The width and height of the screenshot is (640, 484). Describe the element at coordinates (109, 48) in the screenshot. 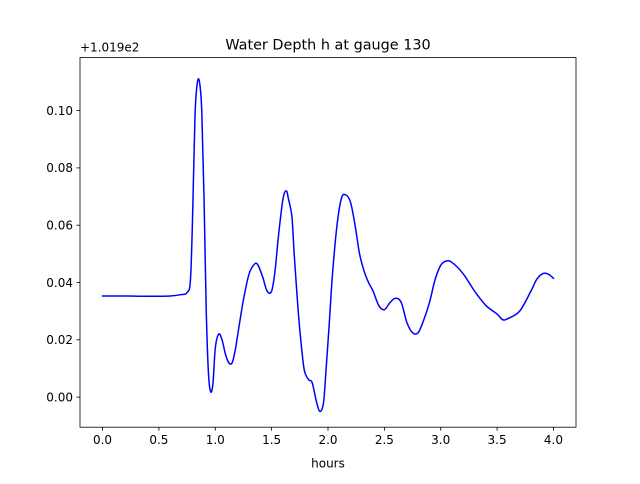

I see `y-axis-offset-label: +1.019e2` at that location.